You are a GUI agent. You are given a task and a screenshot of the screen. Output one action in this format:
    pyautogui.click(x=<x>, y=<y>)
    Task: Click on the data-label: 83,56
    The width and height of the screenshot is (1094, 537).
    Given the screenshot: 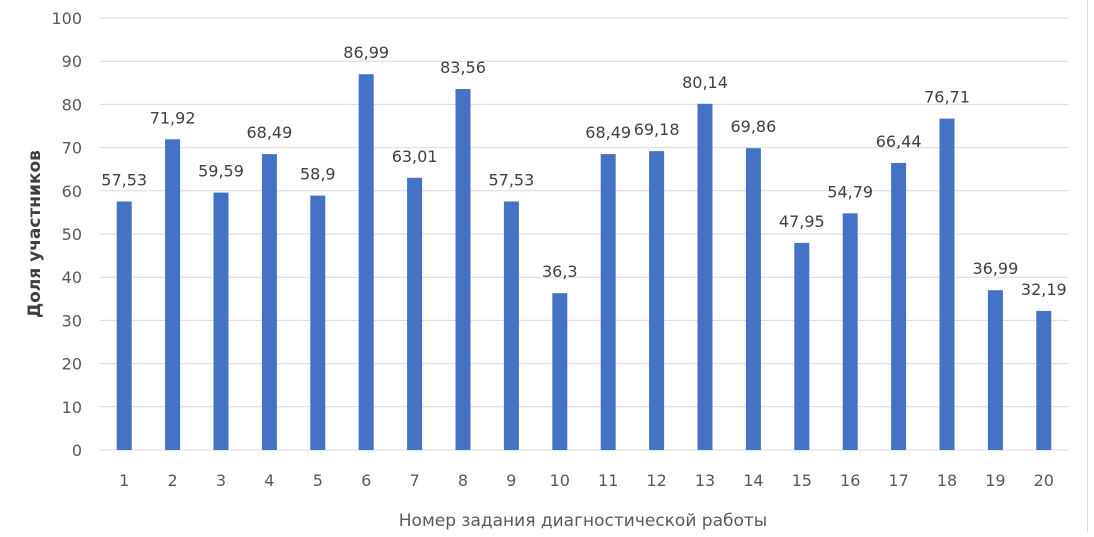 What is the action you would take?
    pyautogui.click(x=463, y=67)
    